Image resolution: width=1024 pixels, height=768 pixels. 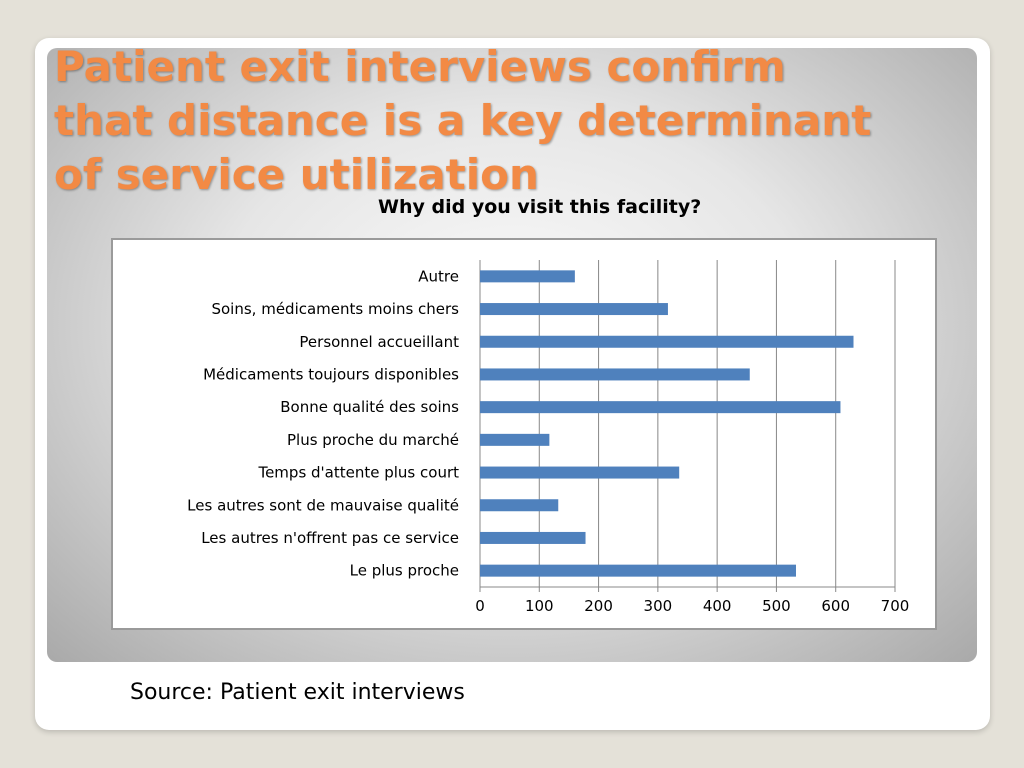 I want to click on category-label: Soins, médicaments moins chers, so click(x=335, y=309).